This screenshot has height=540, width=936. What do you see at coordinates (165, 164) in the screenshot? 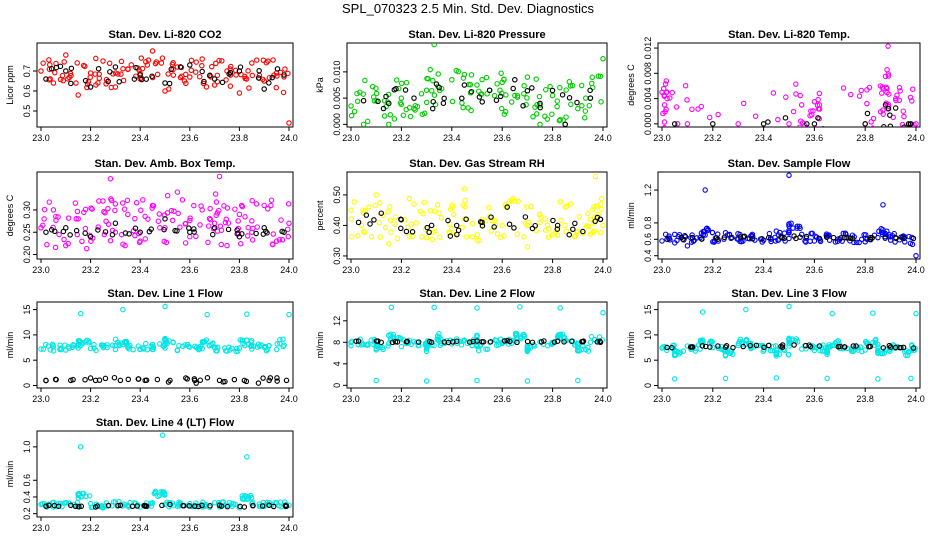
I see `panel-title: Stan. Dev. Amb. Box Temp.` at bounding box center [165, 164].